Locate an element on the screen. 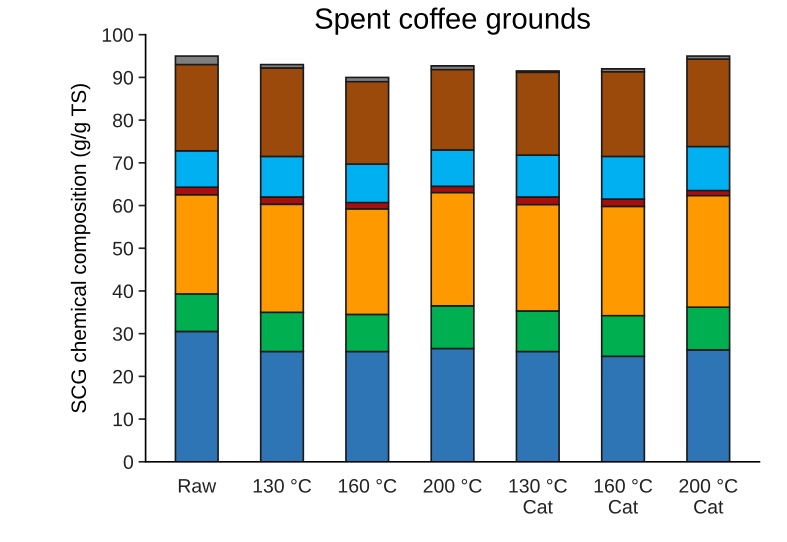 This screenshot has height=542, width=787. x-tick-label: 130 °C Cat is located at coordinates (538, 496).